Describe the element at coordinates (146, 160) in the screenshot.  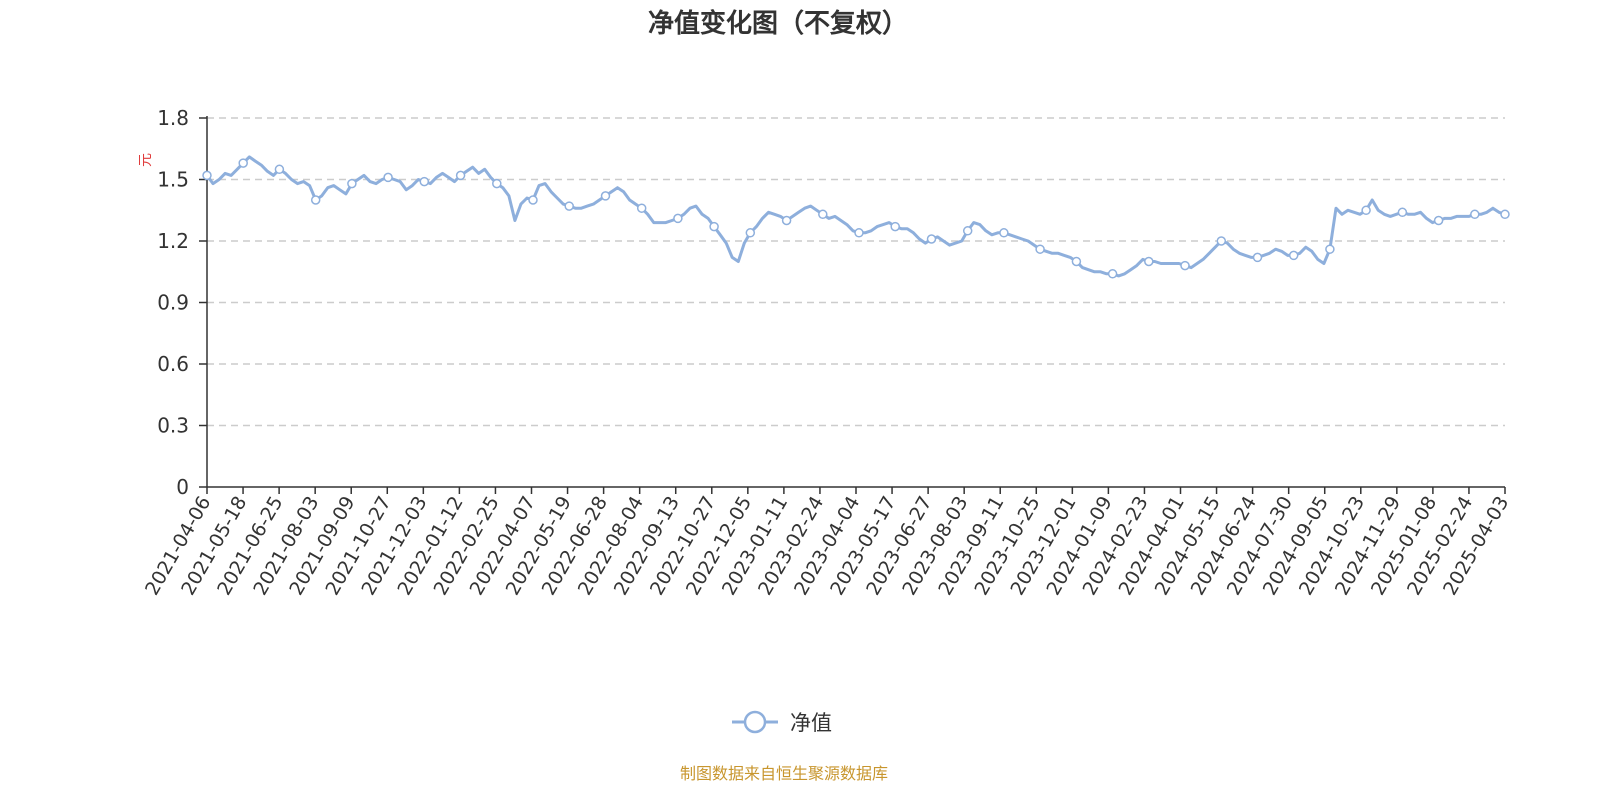
I see `y-axis-unit: 元` at that location.